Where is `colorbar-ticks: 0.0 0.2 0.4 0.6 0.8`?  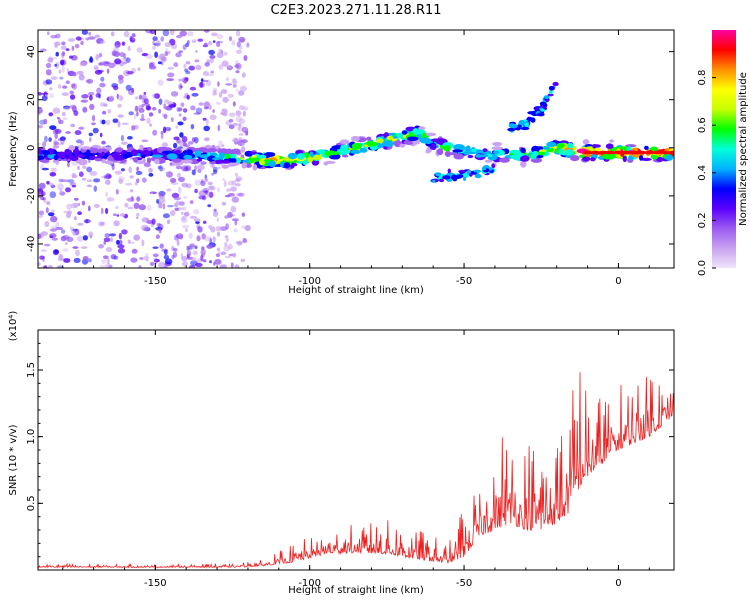
colorbar-ticks: 0.0 0.2 0.4 0.6 0.8 is located at coordinates (706, 173).